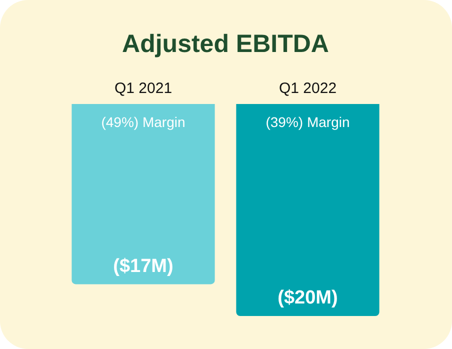 The width and height of the screenshot is (452, 349). What do you see at coordinates (308, 122) in the screenshot?
I see `annotation: (39%) Margin` at bounding box center [308, 122].